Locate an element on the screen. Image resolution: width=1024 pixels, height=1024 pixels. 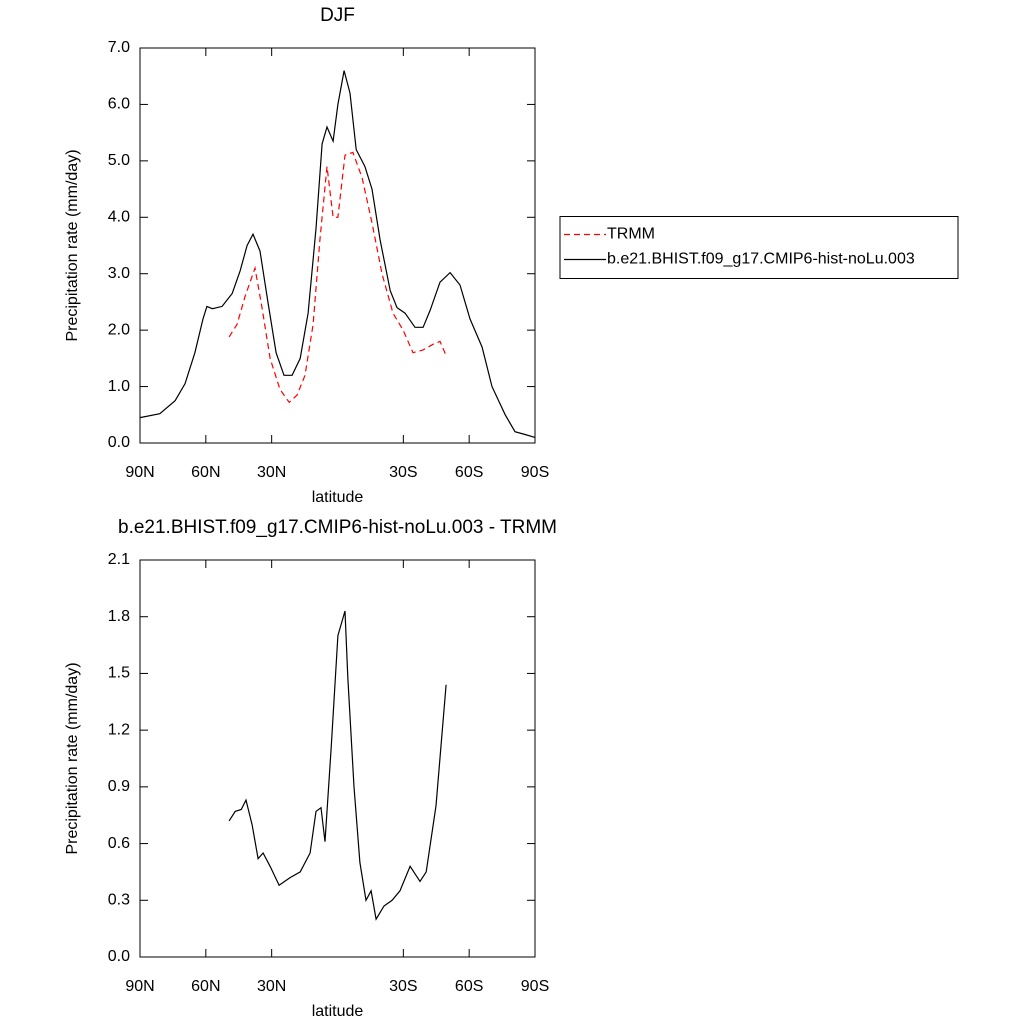
legend-label: TRMM is located at coordinates (631, 234).